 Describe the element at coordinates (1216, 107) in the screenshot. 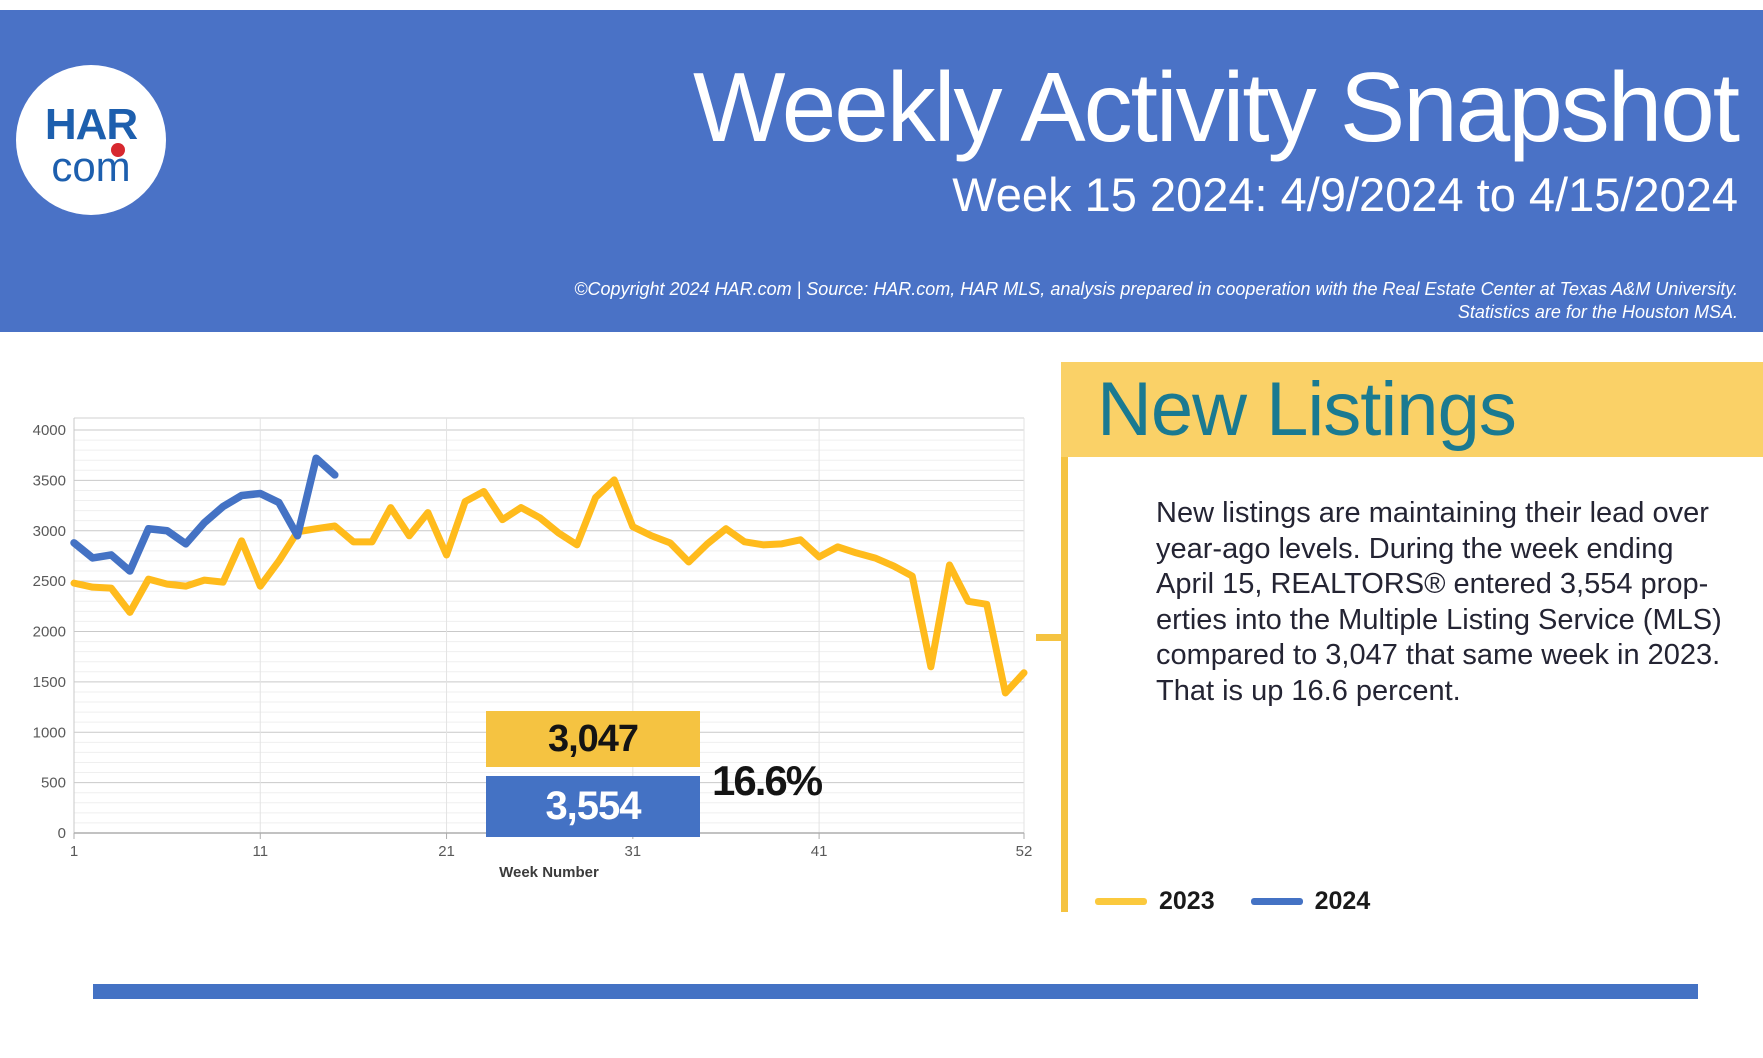

I see `page-title: Weekly Activity Snapshot` at that location.